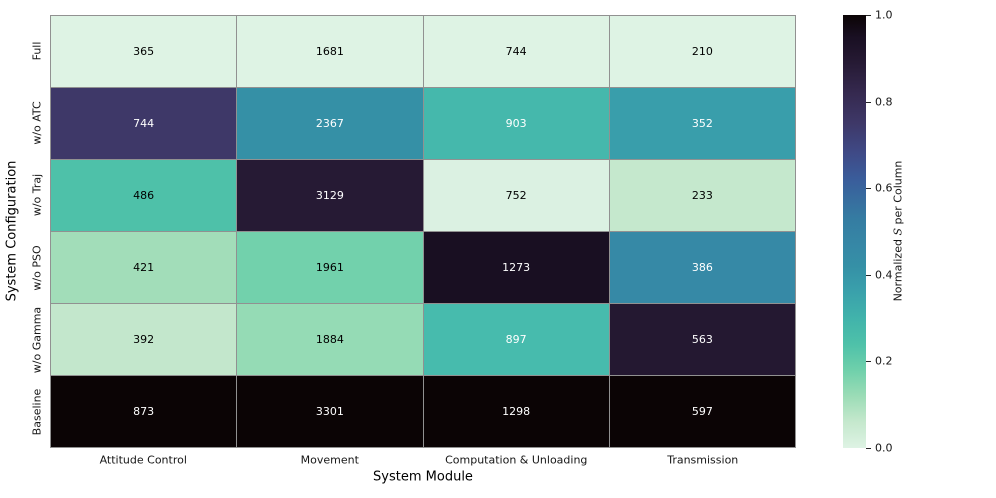 Image resolution: width=996 pixels, height=498 pixels. I want to click on x-tick-label: Transmission, so click(703, 460).